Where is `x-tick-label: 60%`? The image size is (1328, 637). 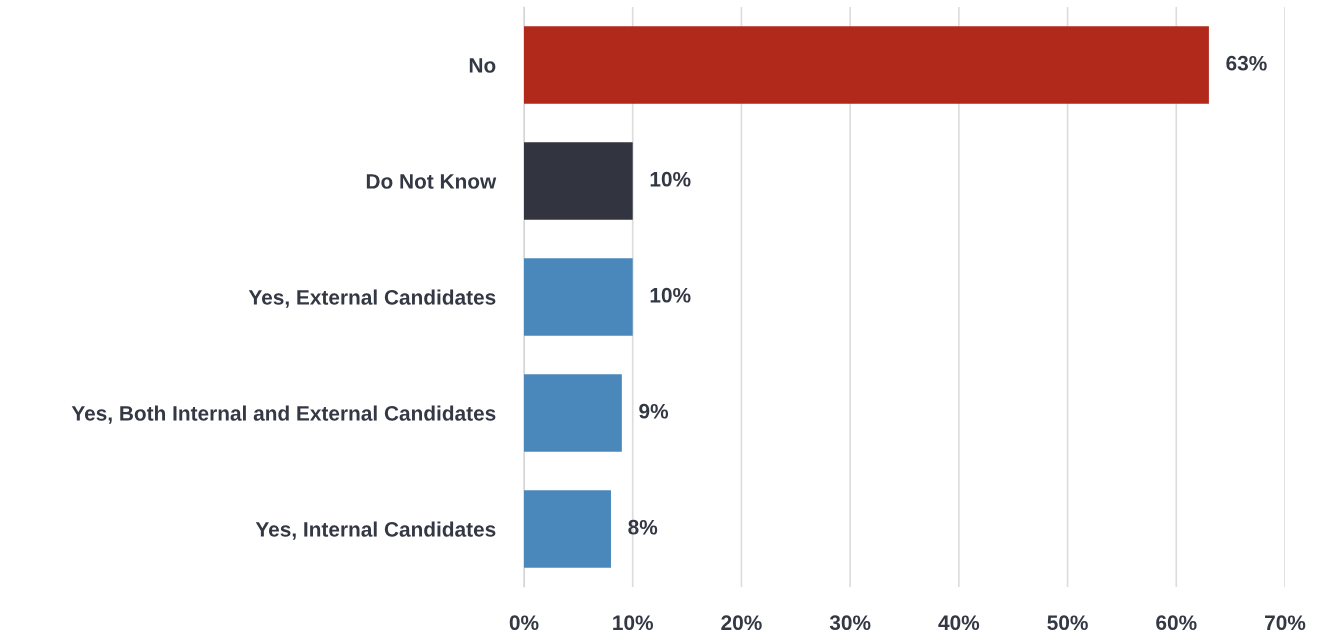
x-tick-label: 60% is located at coordinates (1176, 623).